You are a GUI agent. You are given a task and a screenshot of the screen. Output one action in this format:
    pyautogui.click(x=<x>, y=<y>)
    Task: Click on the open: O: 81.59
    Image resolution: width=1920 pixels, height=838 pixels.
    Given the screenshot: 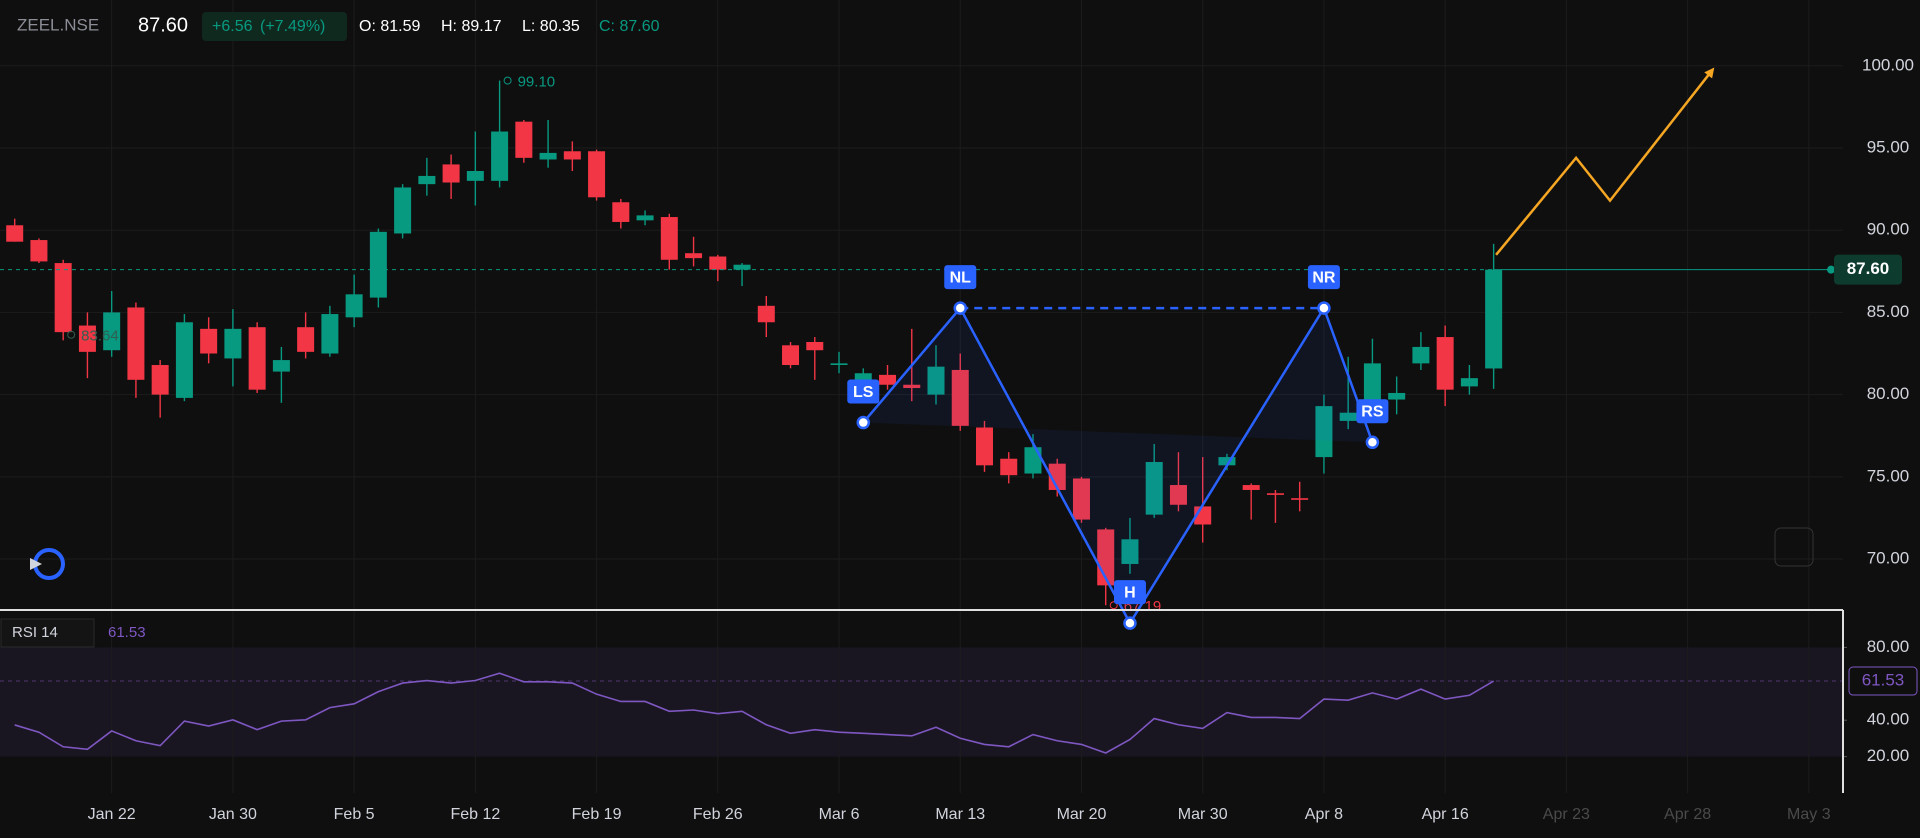 What is the action you would take?
    pyautogui.click(x=389, y=26)
    